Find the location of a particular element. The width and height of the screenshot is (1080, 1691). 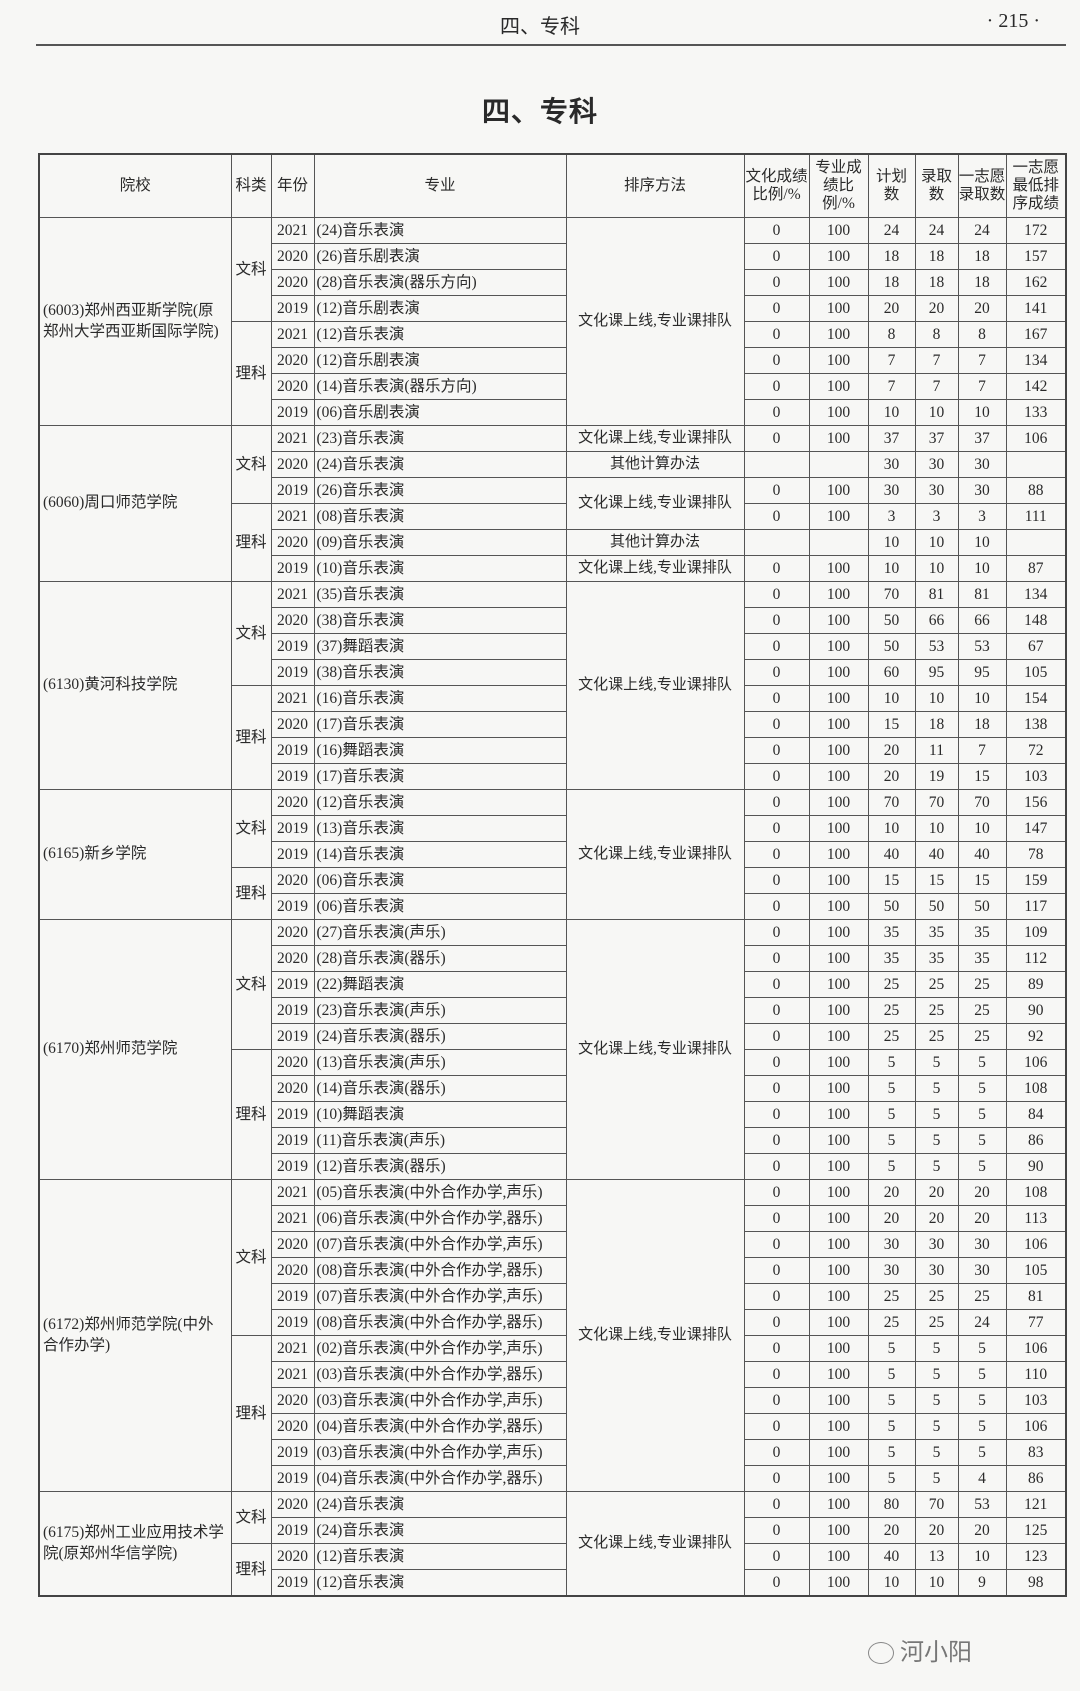

school-name: (6003)郑州西亚斯学院(原郑州大学西亚斯国际学院) is located at coordinates (135, 321).